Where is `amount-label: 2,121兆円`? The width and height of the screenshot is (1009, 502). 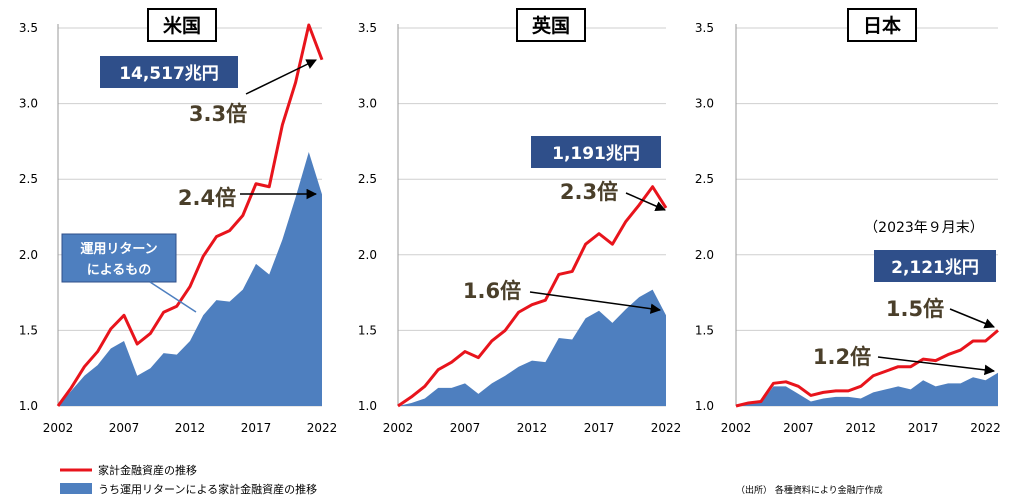 amount-label: 2,121兆円 is located at coordinates (935, 268).